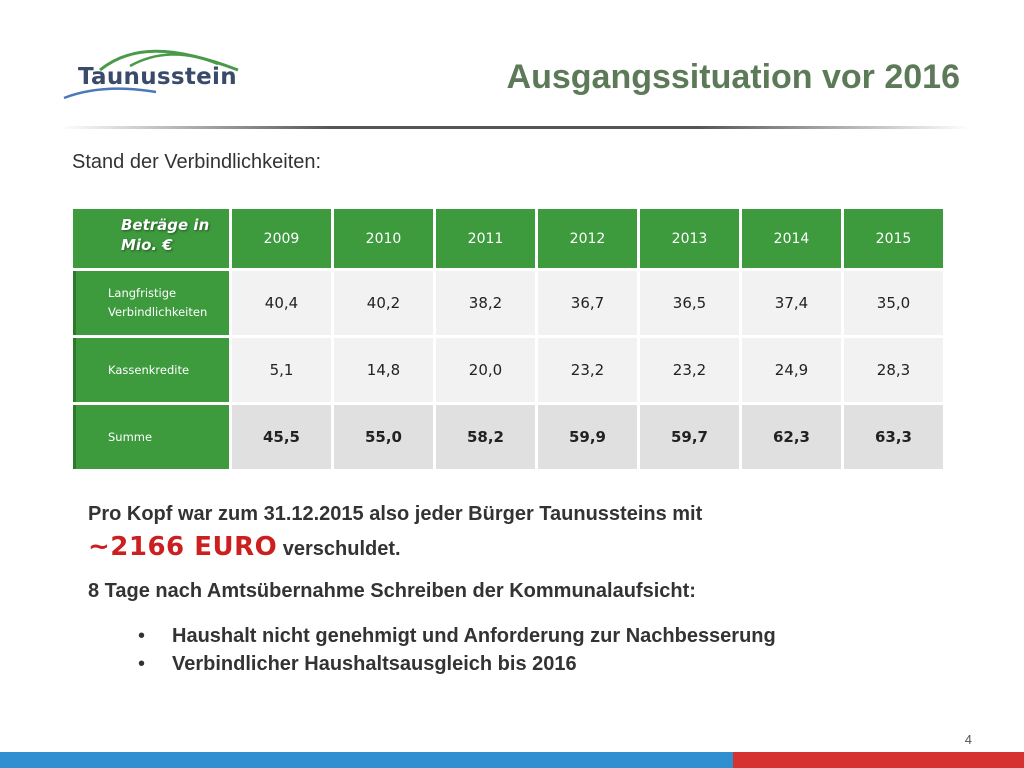  What do you see at coordinates (515, 127) in the screenshot?
I see `title-divider` at bounding box center [515, 127].